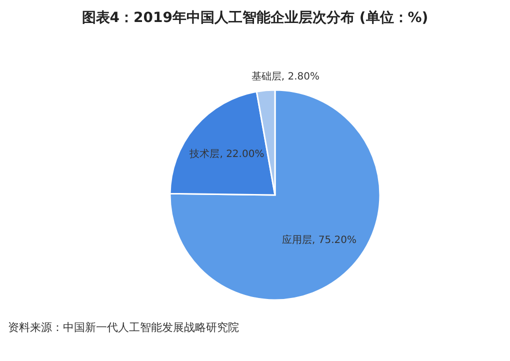  What do you see at coordinates (255, 18) in the screenshot?
I see `chart-title: 图表4：2019年中国人工智能企业层次分布 (单位：%)` at bounding box center [255, 18].